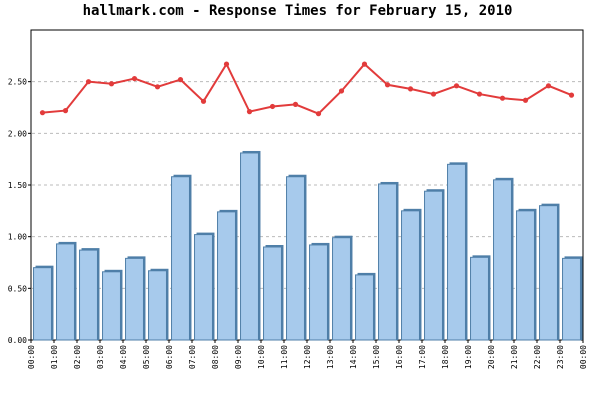  What do you see at coordinates (17, 185) in the screenshot?
I see `y-tick-label: 1.50` at bounding box center [17, 185].